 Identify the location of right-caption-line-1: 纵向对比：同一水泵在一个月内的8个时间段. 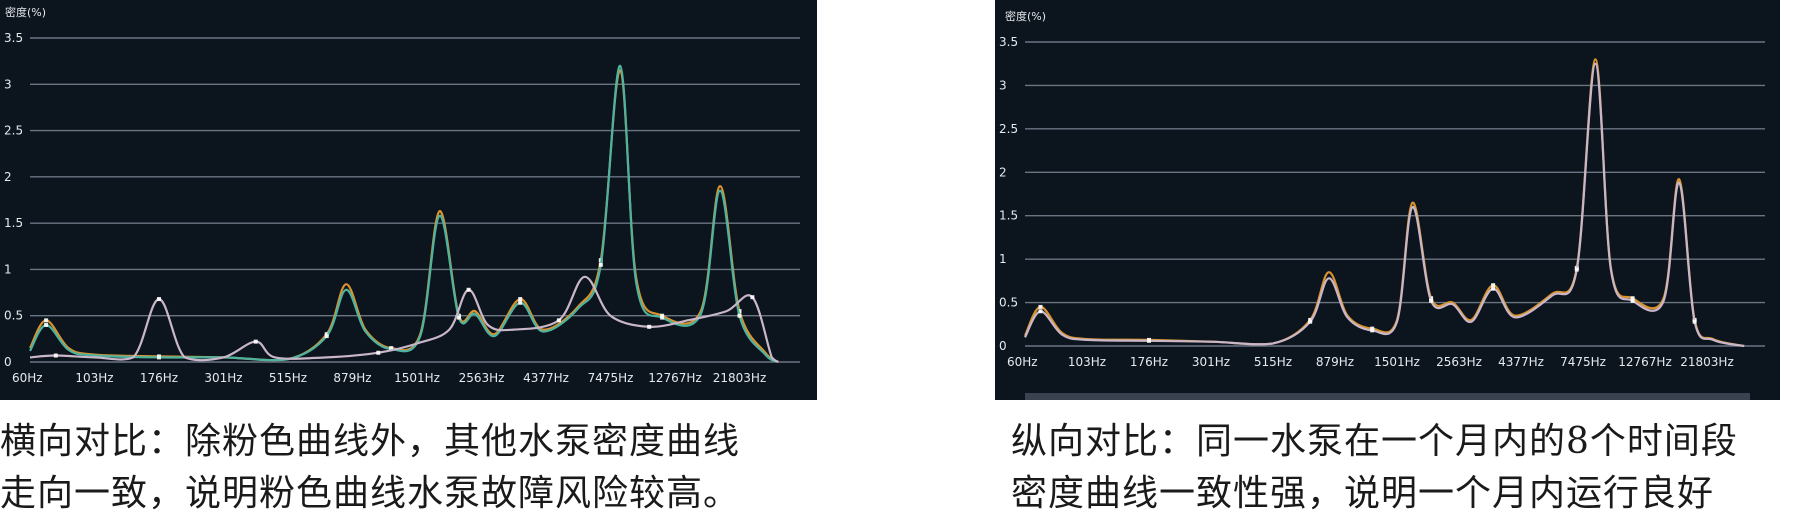
(1374, 441).